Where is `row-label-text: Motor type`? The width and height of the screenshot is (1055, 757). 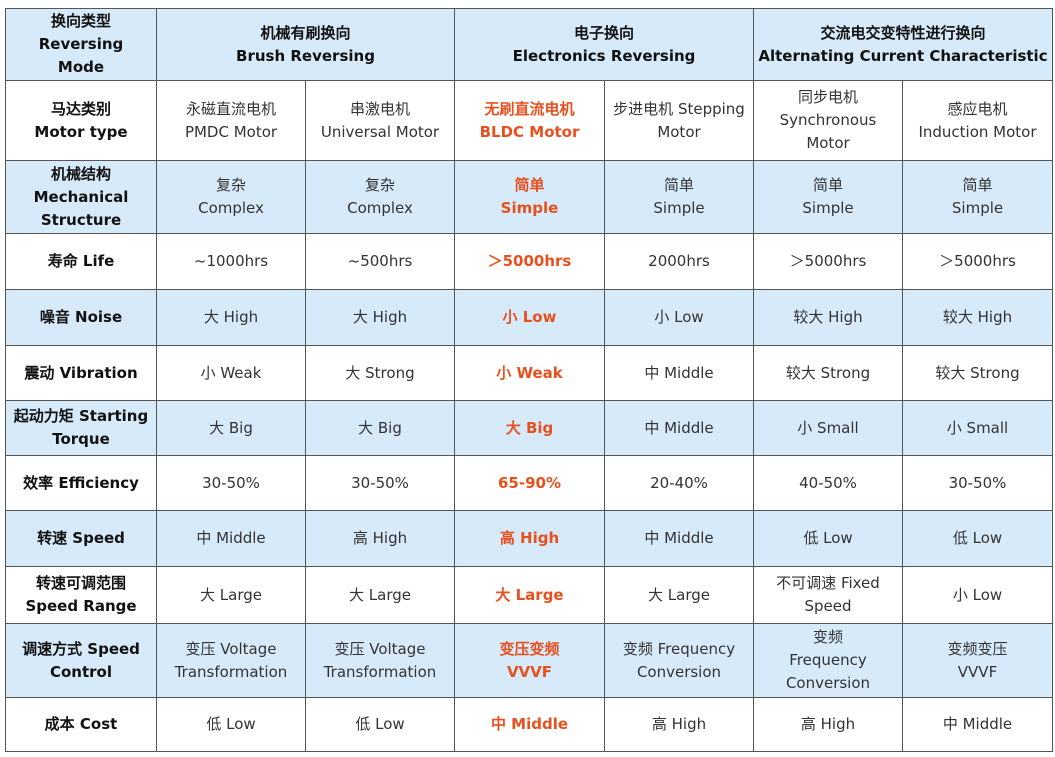 row-label-text: Motor type is located at coordinates (81, 131).